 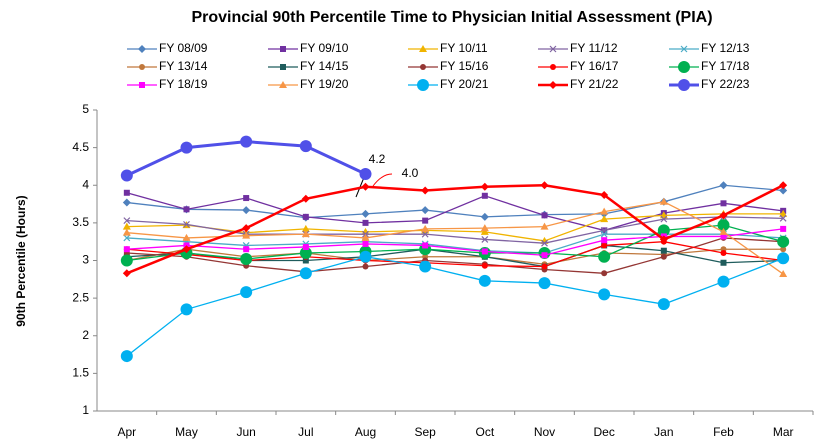 I want to click on legend-label: FY 12/13, so click(x=725, y=48).